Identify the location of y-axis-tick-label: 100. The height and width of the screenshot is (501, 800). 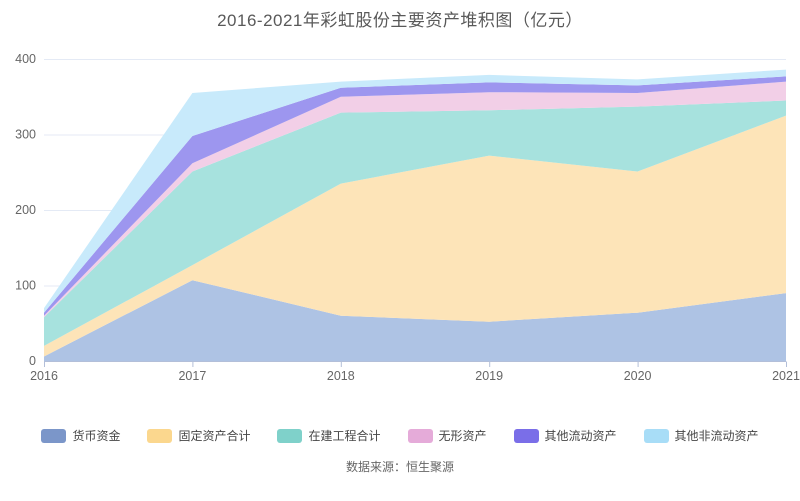
(25, 286).